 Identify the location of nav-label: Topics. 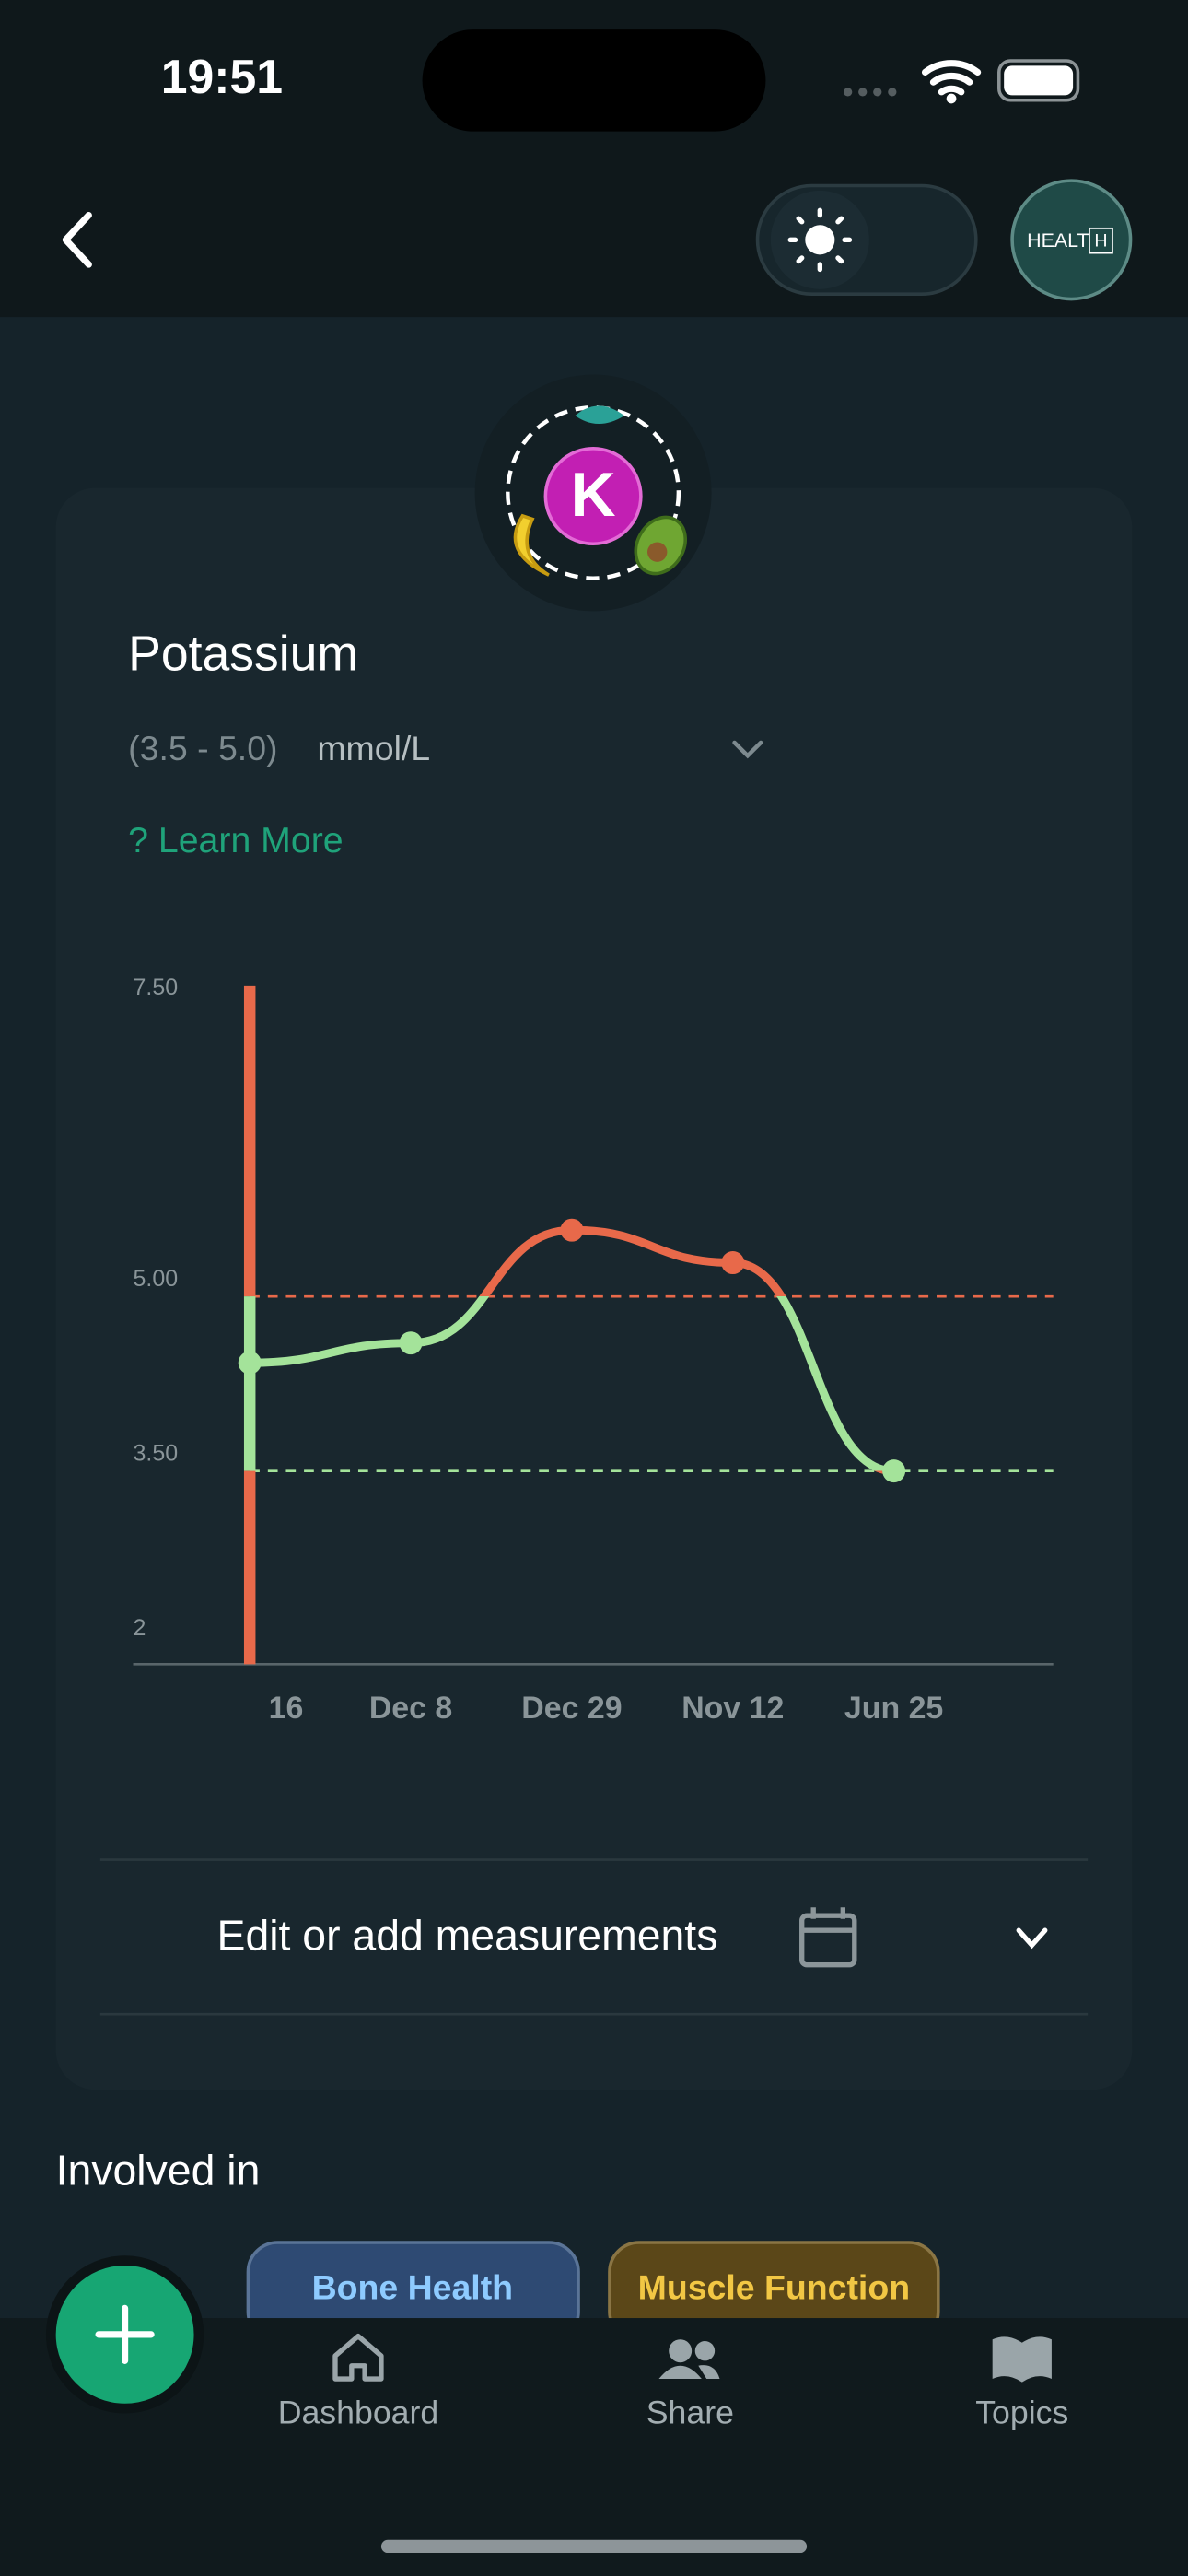
(1021, 2413).